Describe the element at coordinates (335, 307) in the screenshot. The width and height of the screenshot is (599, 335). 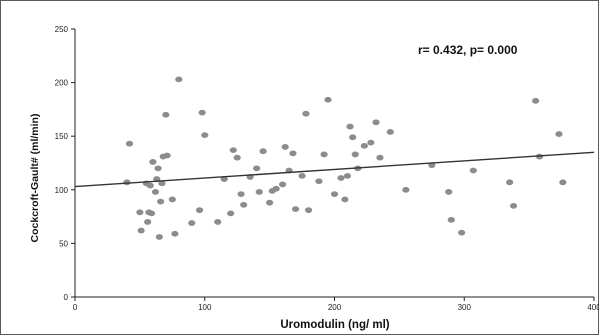
I see `x-tick-label: 200` at that location.